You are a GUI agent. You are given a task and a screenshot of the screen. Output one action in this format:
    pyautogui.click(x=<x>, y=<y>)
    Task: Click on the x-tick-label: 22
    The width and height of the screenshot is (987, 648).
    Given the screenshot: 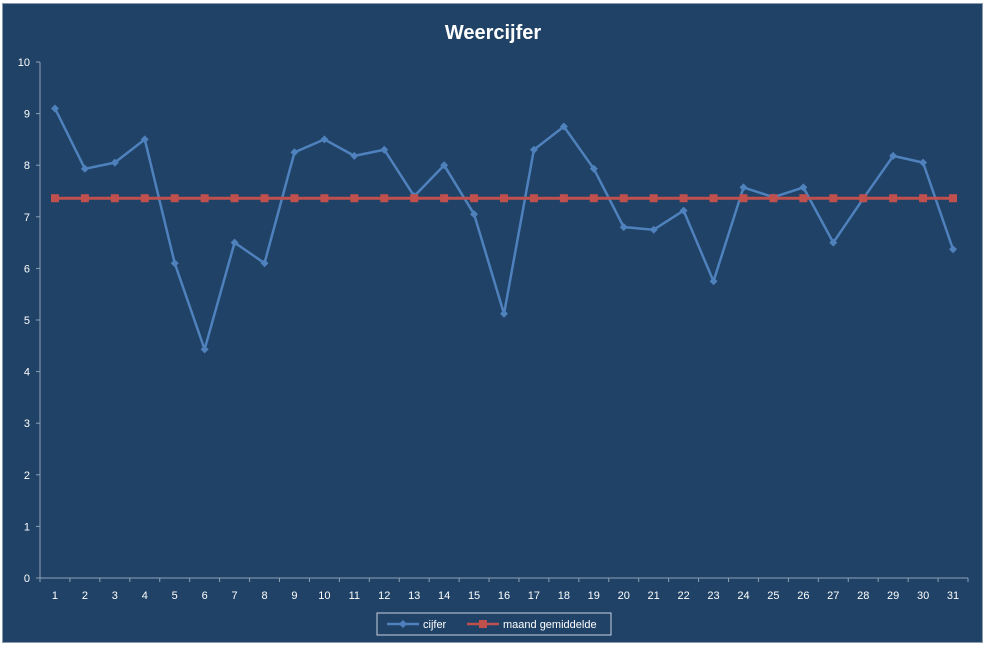 What is the action you would take?
    pyautogui.click(x=683, y=596)
    